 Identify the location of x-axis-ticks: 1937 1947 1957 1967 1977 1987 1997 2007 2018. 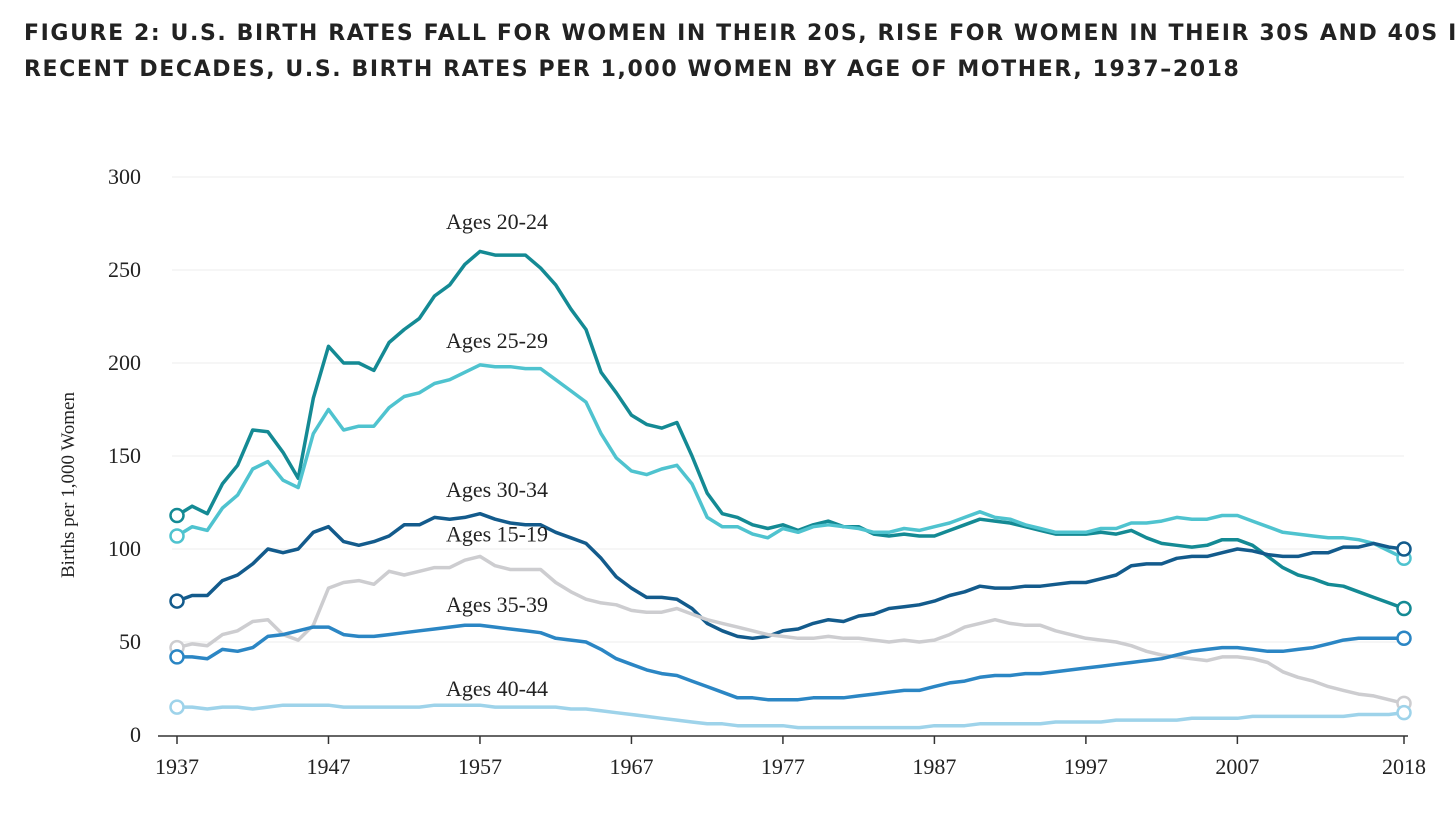
(790, 757).